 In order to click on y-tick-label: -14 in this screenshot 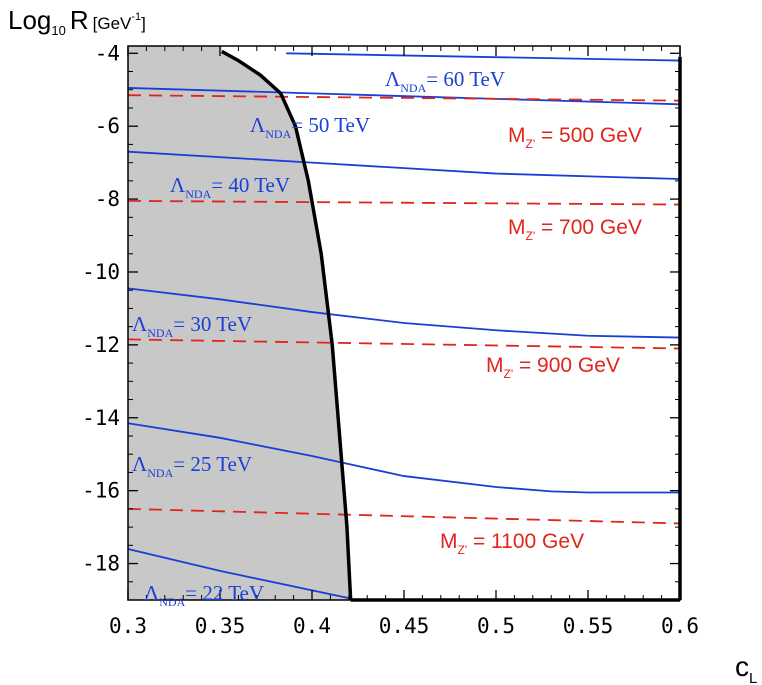, I will do `click(101, 418)`.